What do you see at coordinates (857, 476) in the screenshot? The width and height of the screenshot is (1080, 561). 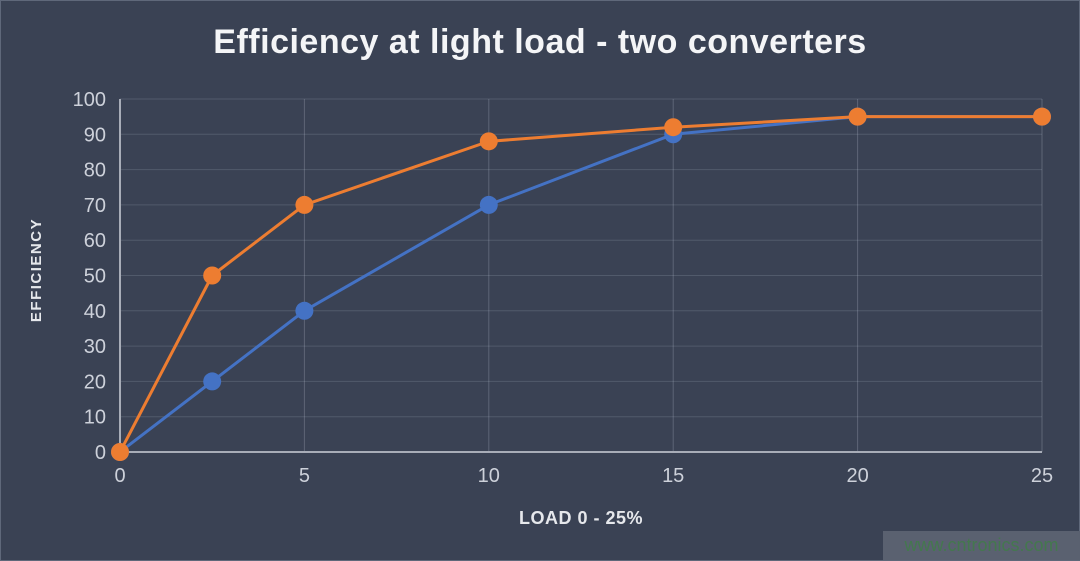 I see `x-tick-label: 20` at bounding box center [857, 476].